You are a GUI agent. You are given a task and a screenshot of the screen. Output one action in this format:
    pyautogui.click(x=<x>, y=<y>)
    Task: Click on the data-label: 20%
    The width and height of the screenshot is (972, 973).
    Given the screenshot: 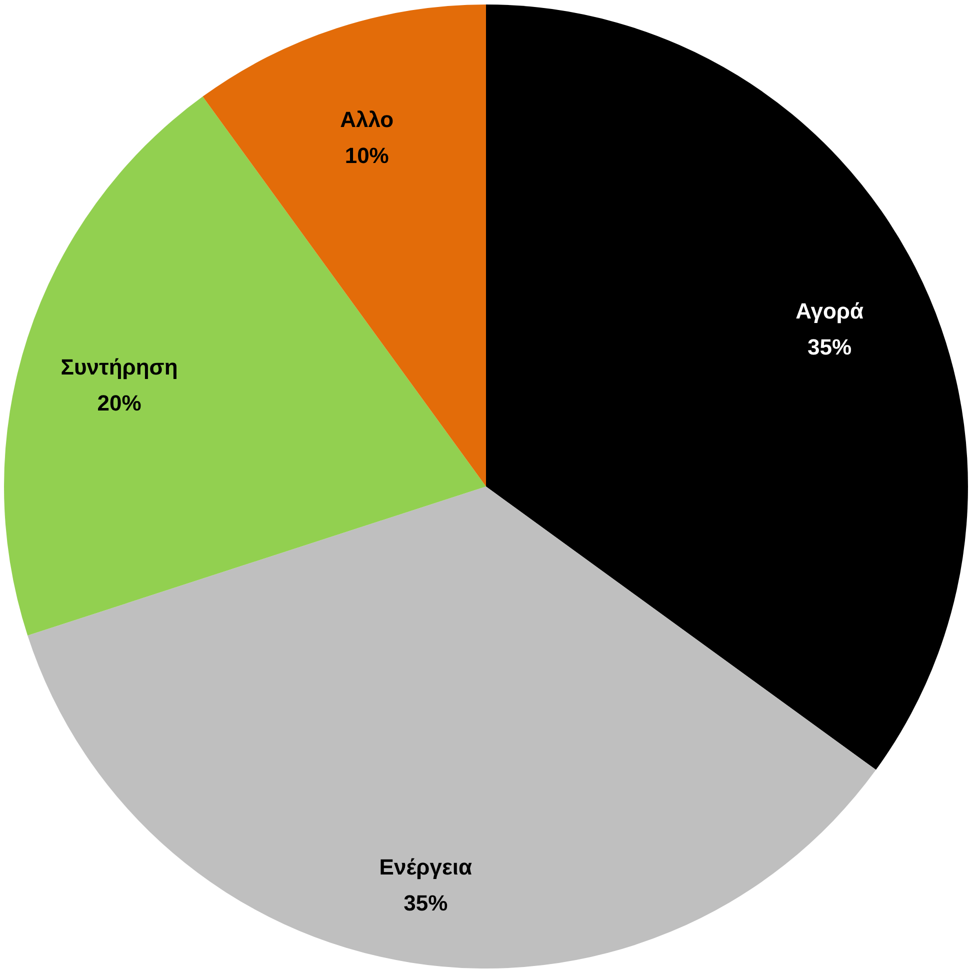 What is the action you would take?
    pyautogui.click(x=119, y=403)
    